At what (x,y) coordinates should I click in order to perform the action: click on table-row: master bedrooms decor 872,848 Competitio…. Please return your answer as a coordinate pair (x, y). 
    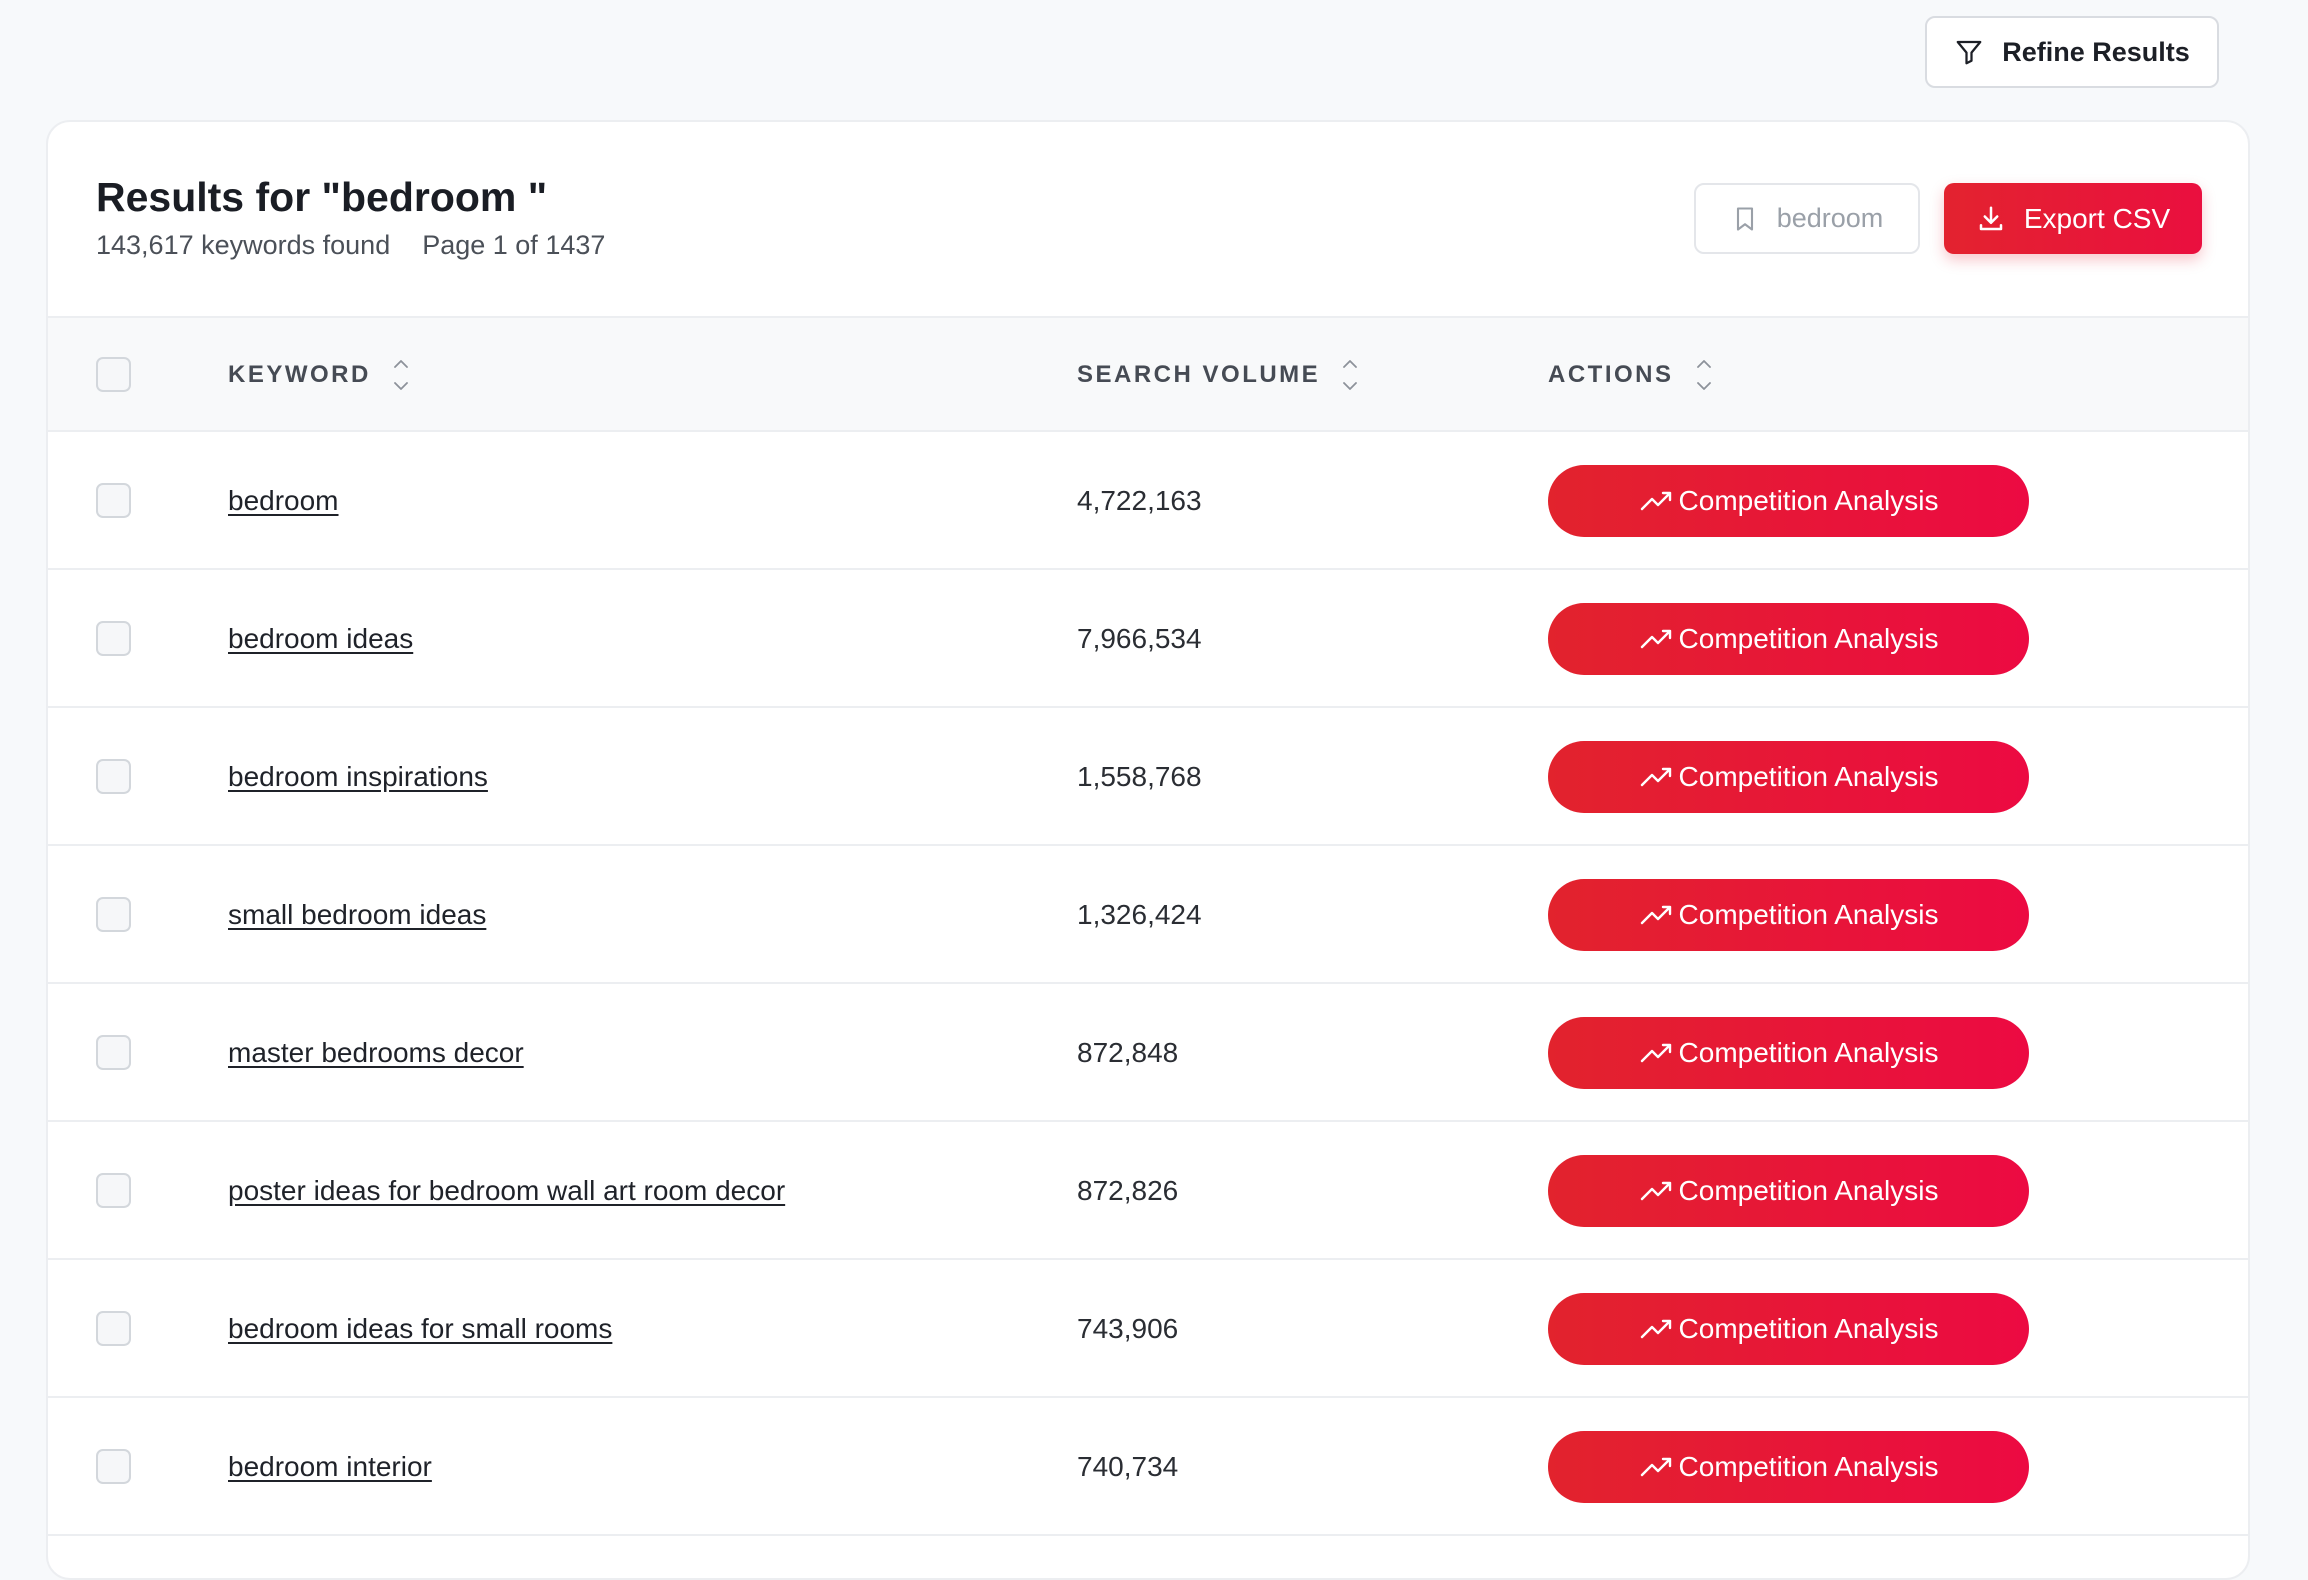
    Looking at the image, I should click on (1148, 1053).